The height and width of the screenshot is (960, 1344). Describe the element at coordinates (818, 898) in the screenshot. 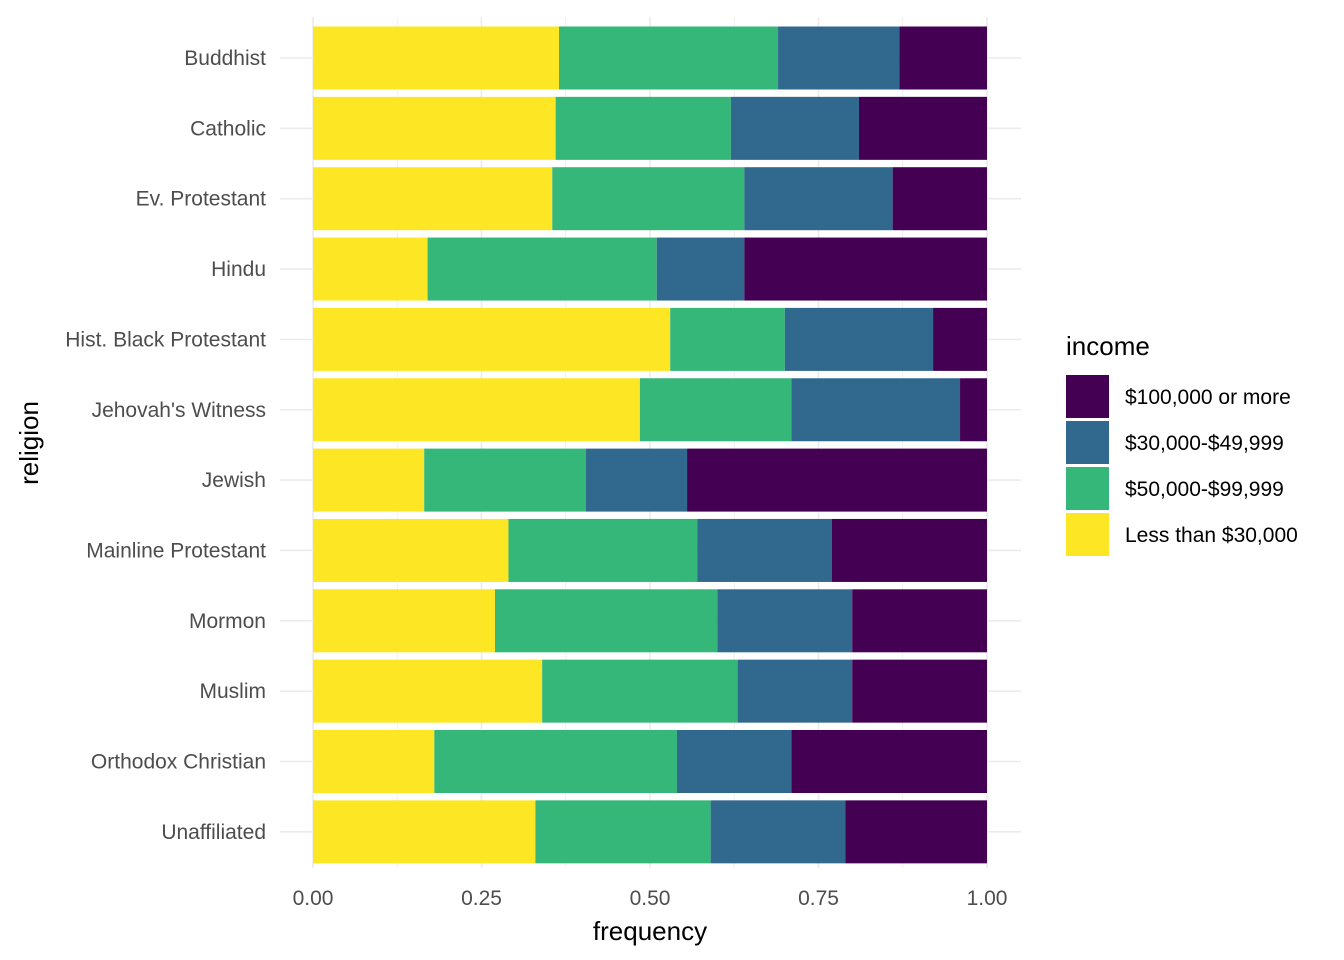

I see `x-tick-label: 0.75` at that location.